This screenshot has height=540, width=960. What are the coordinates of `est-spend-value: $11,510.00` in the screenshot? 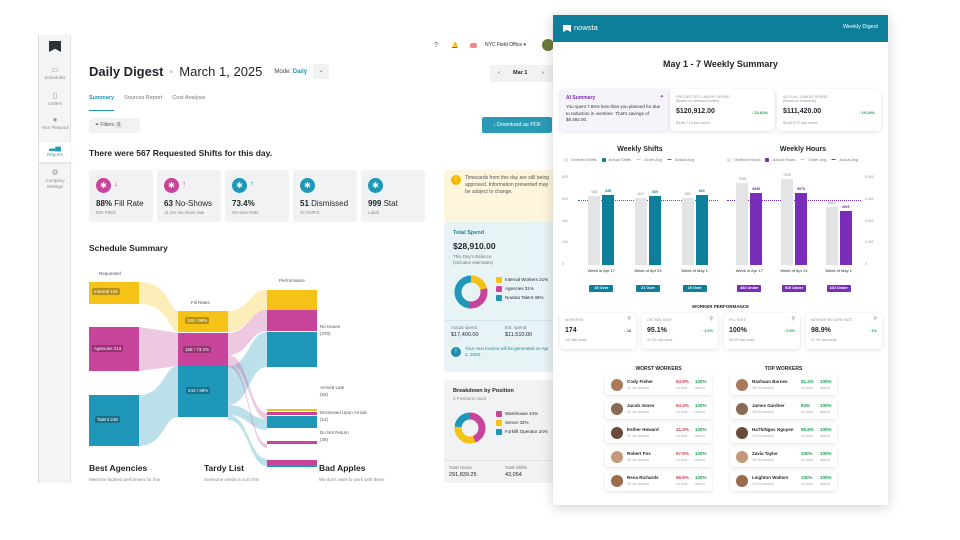 It's located at (519, 335).